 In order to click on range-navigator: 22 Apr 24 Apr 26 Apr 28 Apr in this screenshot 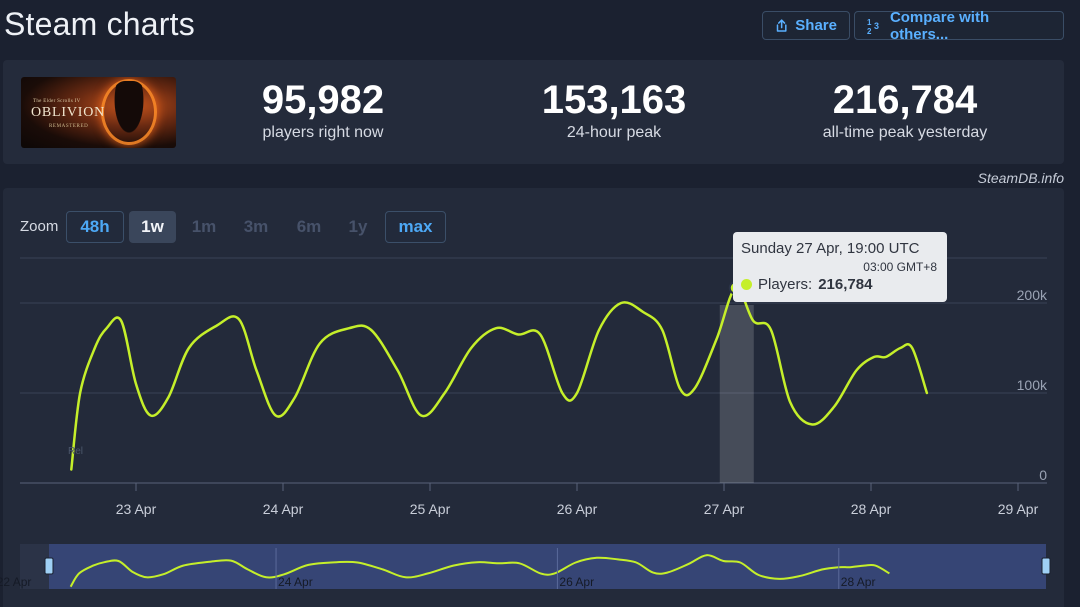, I will do `click(525, 566)`.